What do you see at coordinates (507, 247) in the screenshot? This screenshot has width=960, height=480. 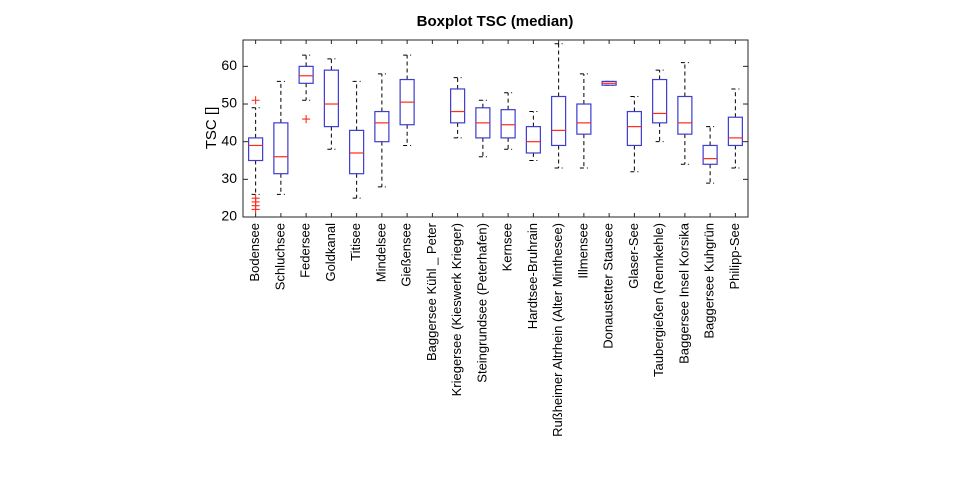 I see `x-tick-label: Kernsee` at bounding box center [507, 247].